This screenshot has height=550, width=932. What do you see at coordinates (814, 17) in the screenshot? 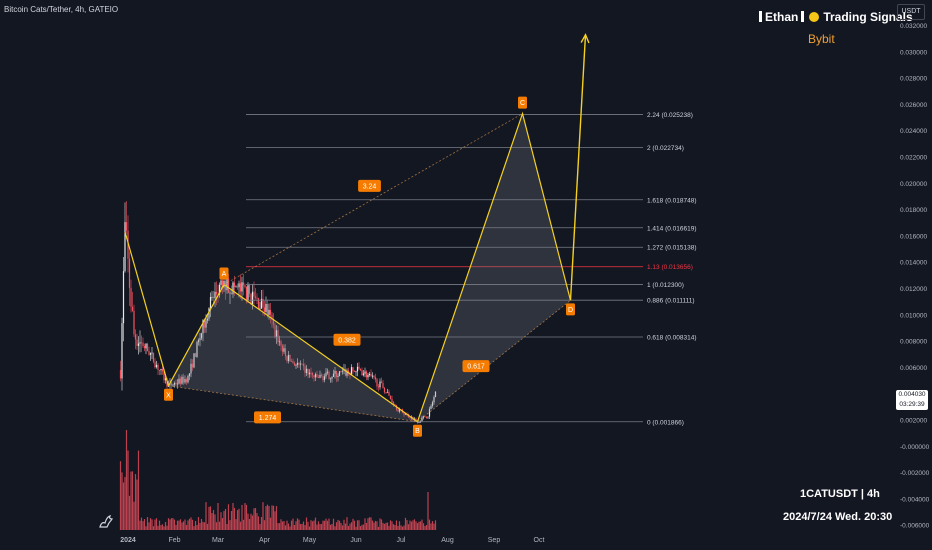
I see `coin-icon` at bounding box center [814, 17].